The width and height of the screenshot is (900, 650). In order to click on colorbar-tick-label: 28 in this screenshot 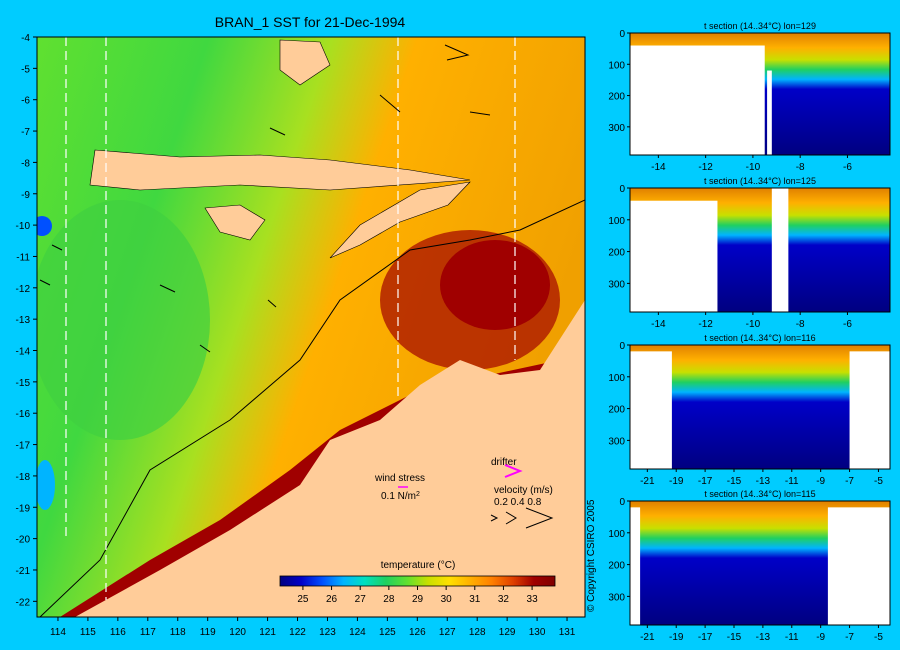, I will do `click(389, 599)`.